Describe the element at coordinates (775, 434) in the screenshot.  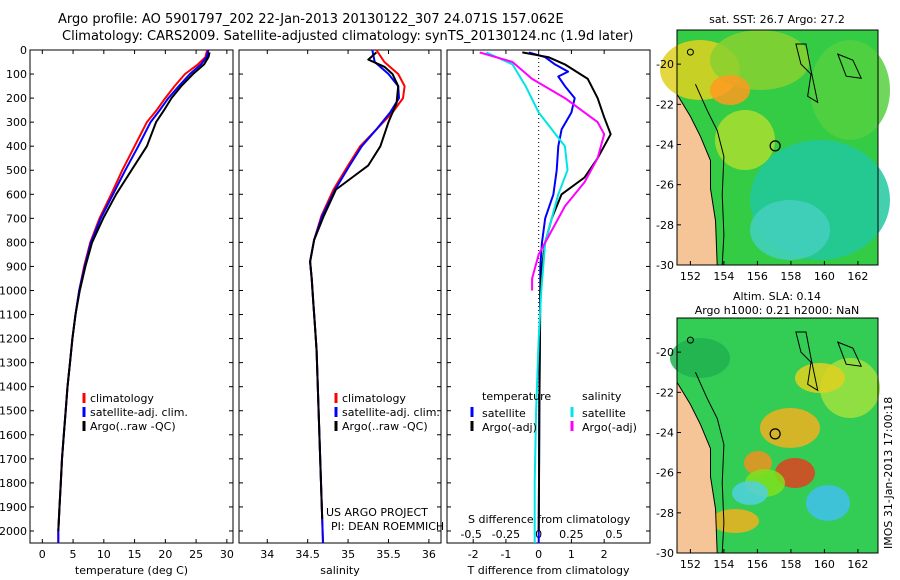
I see `argo-position-marker` at that location.